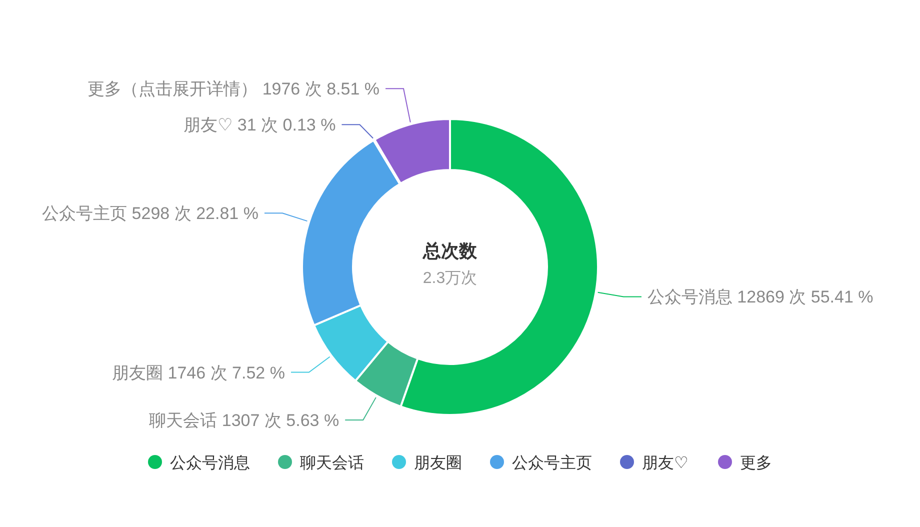  What do you see at coordinates (332, 463) in the screenshot?
I see `legend-label: 聊天会话` at bounding box center [332, 463].